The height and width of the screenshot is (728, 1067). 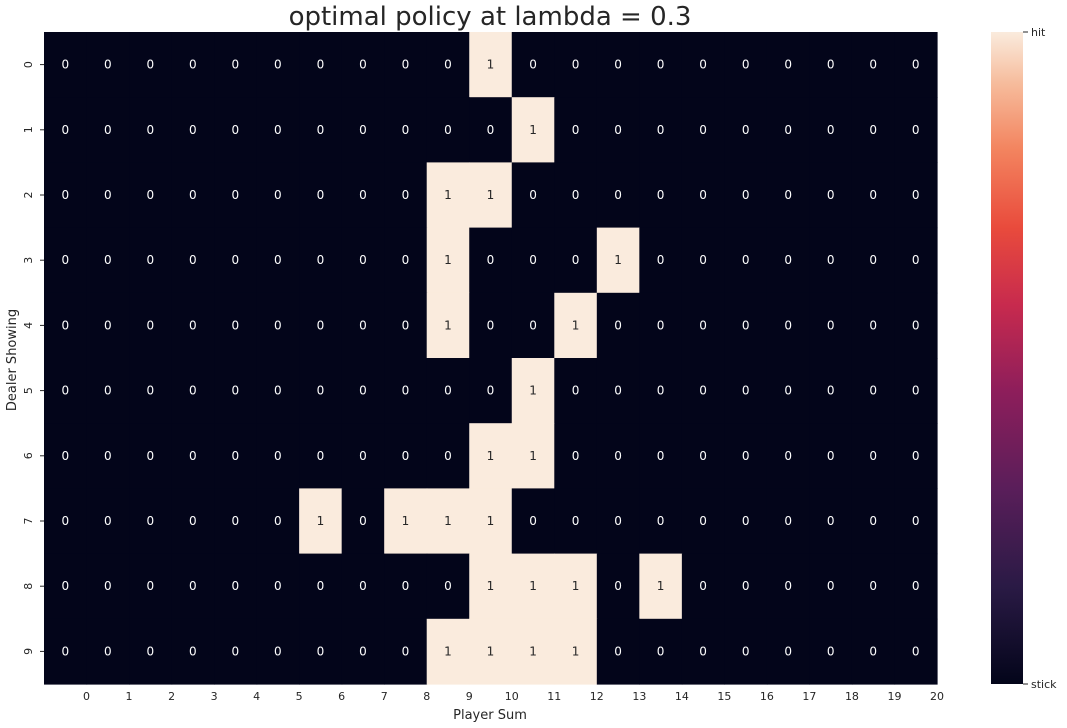 What do you see at coordinates (33, 358) in the screenshot?
I see `y-axis-ticks: 0 1 2 3 4 5 6 7 8 9` at bounding box center [33, 358].